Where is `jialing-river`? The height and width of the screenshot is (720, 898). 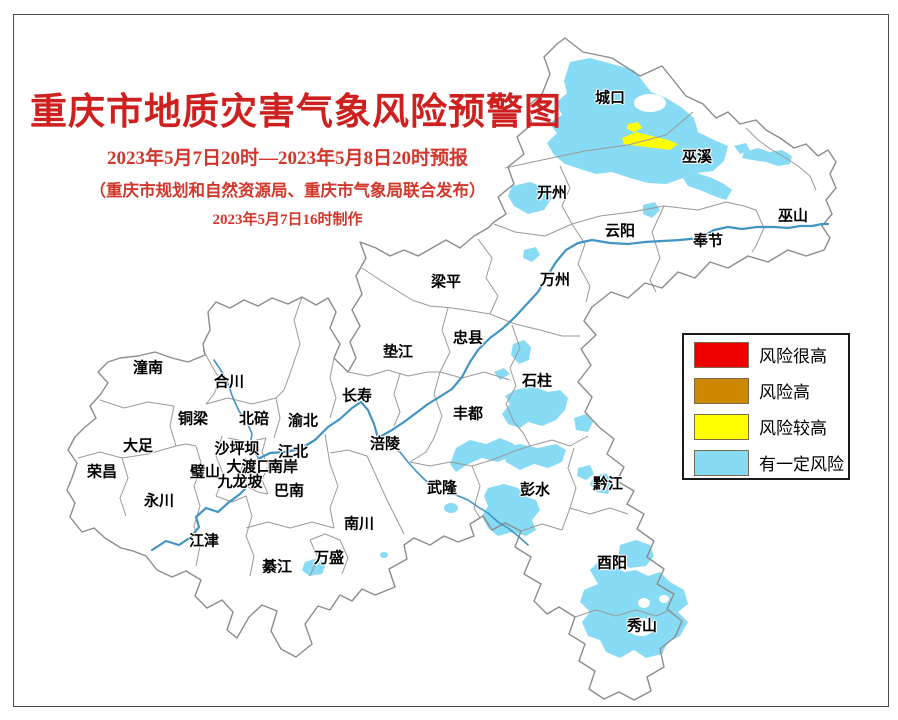
jialing-river is located at coordinates (236, 408).